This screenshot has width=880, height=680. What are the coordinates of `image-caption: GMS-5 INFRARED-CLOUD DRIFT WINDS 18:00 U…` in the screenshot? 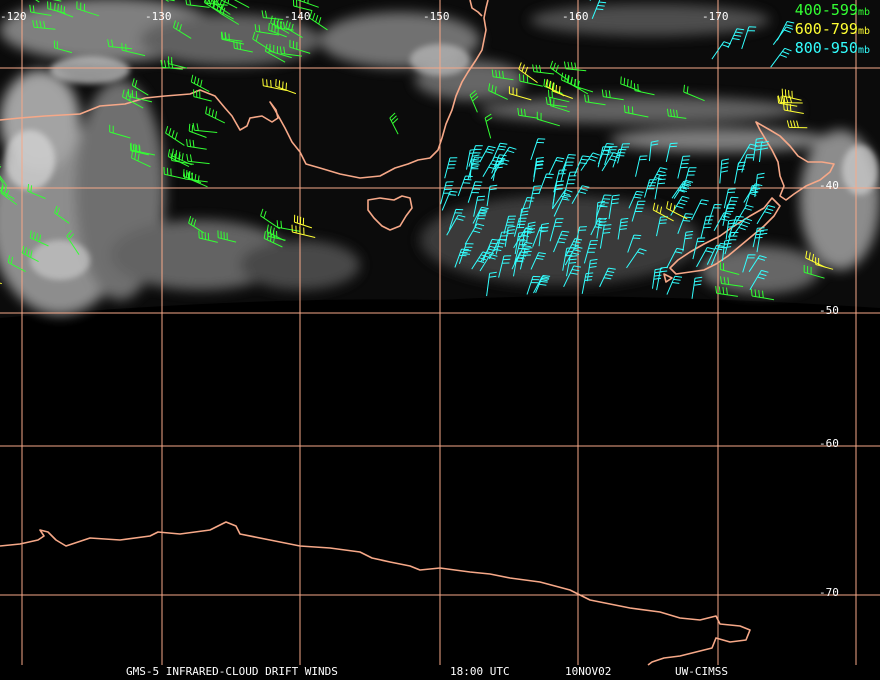 It's located at (440, 672).